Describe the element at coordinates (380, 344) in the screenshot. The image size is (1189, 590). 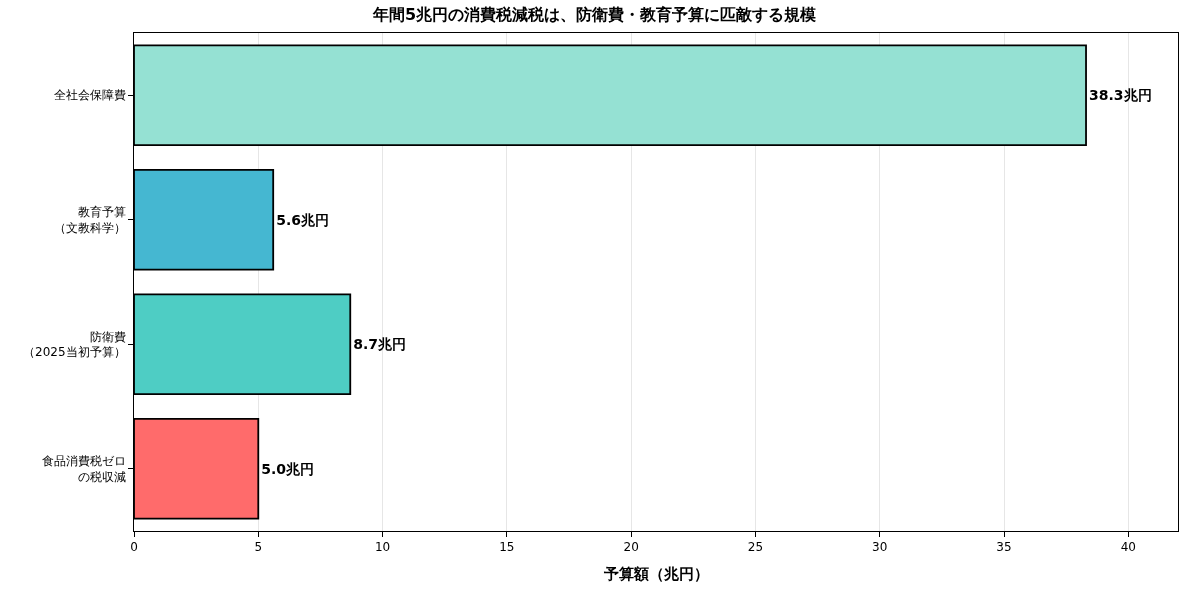
I see `data-label: 8.7兆円` at that location.